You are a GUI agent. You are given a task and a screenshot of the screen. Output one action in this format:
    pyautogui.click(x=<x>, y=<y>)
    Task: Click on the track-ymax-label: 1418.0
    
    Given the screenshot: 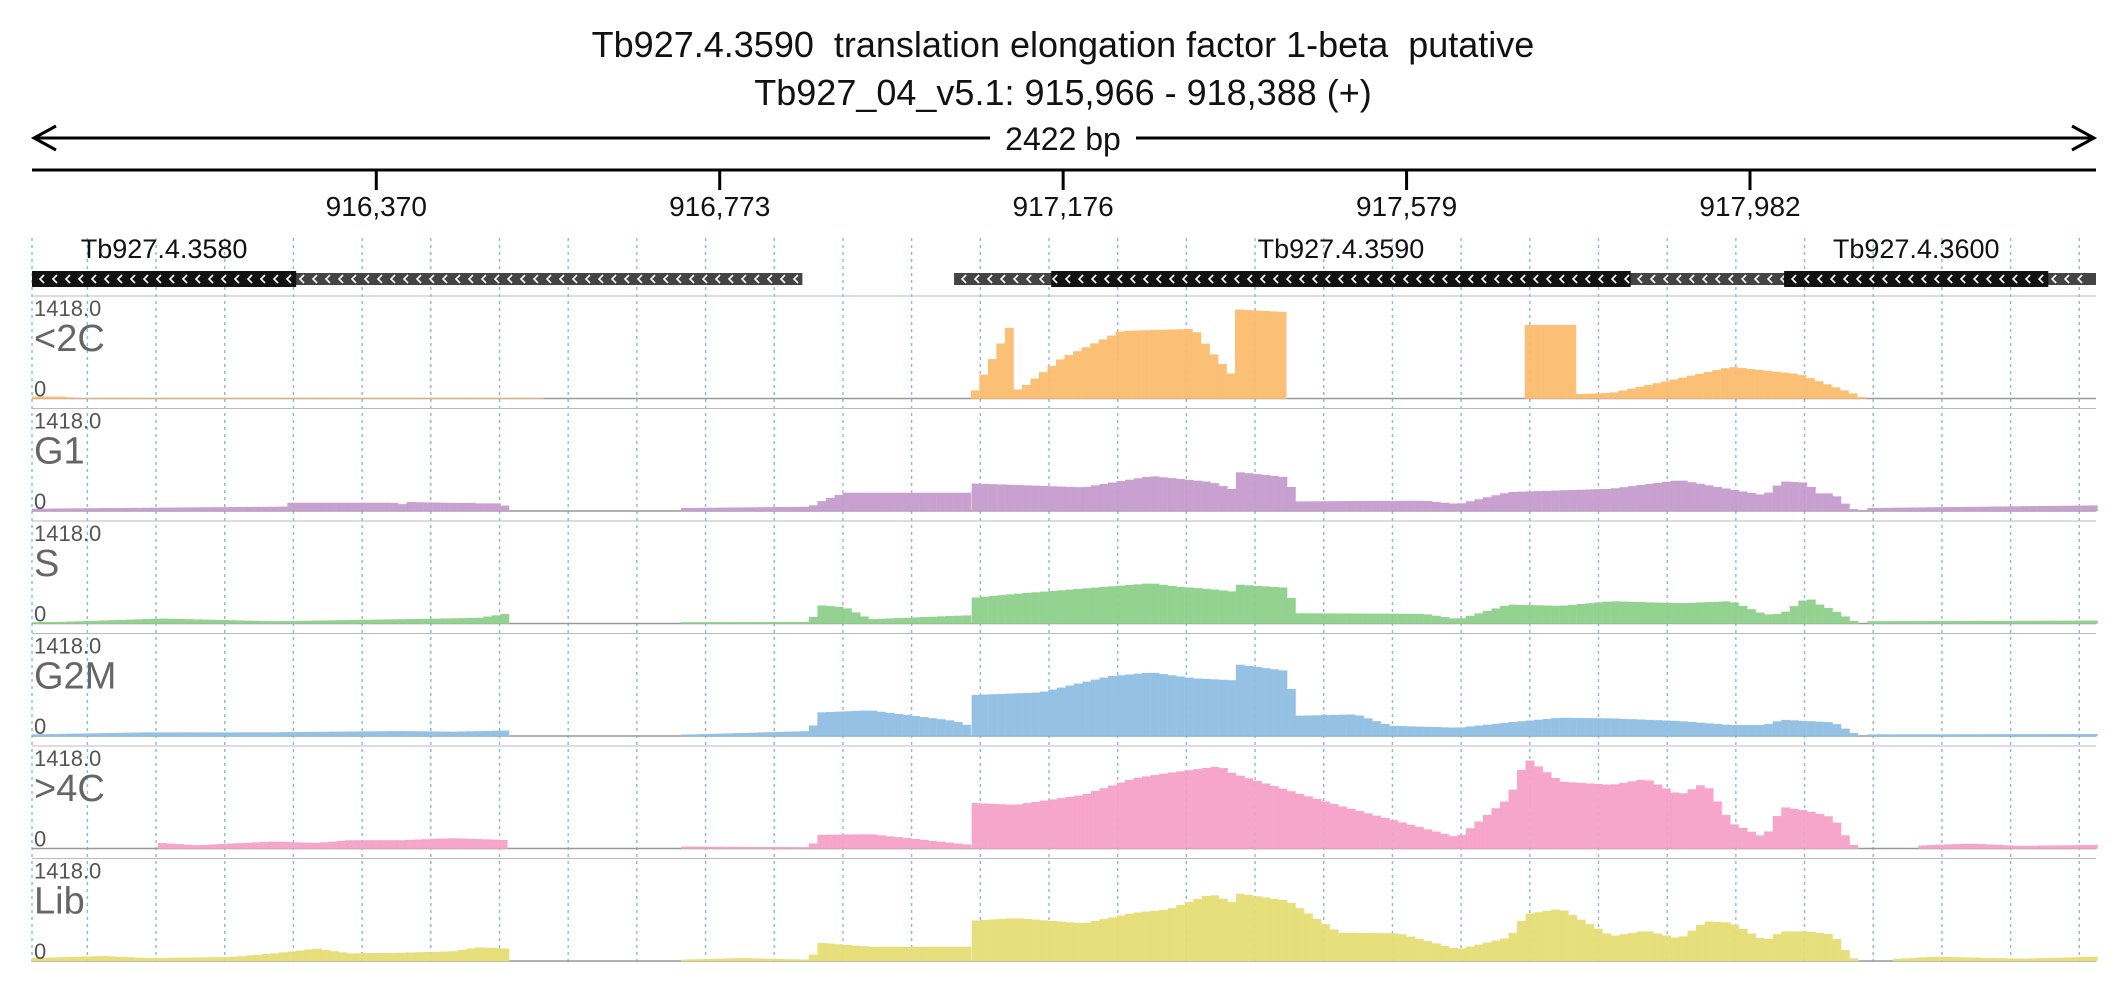 What is the action you would take?
    pyautogui.click(x=67, y=646)
    